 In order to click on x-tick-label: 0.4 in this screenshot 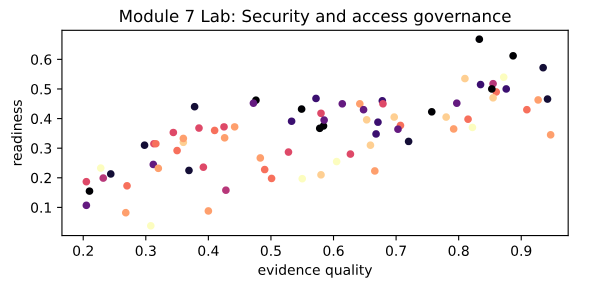, I will do `click(208, 251)`.